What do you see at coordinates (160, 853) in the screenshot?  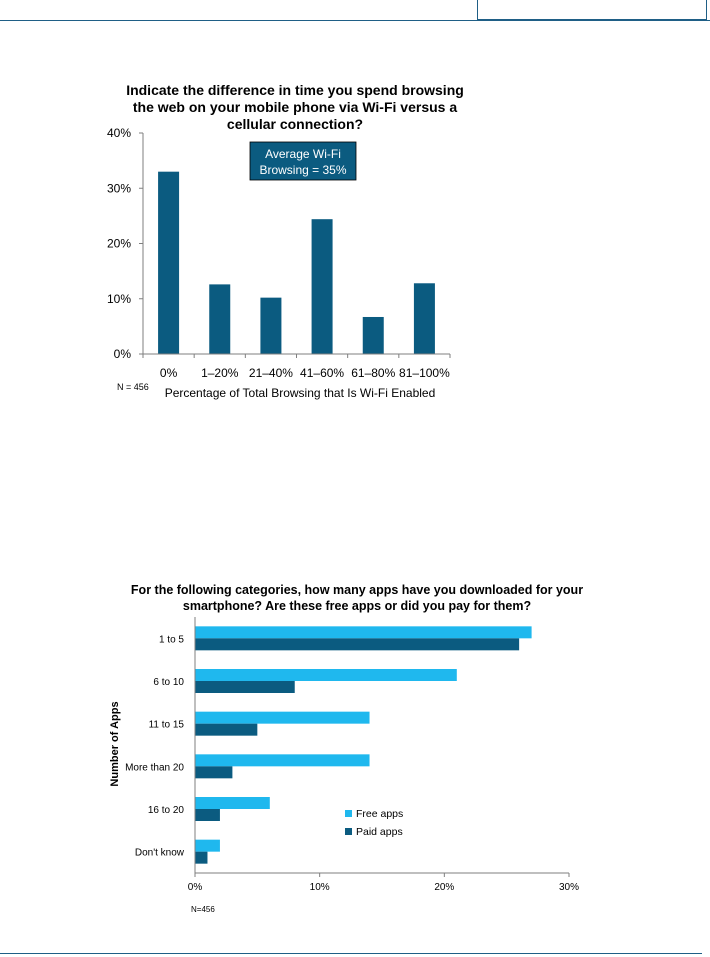 I see `chart2-category-label: Don't know` at bounding box center [160, 853].